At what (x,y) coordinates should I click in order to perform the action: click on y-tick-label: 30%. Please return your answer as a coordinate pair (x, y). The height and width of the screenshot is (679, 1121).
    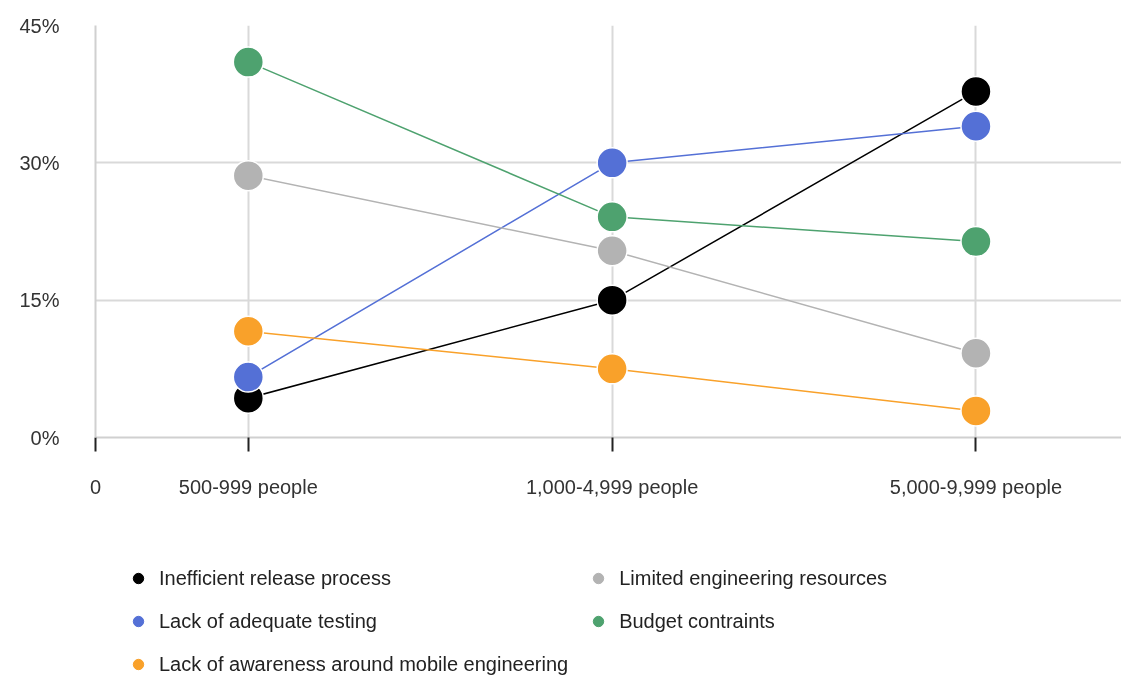
    Looking at the image, I should click on (39, 162).